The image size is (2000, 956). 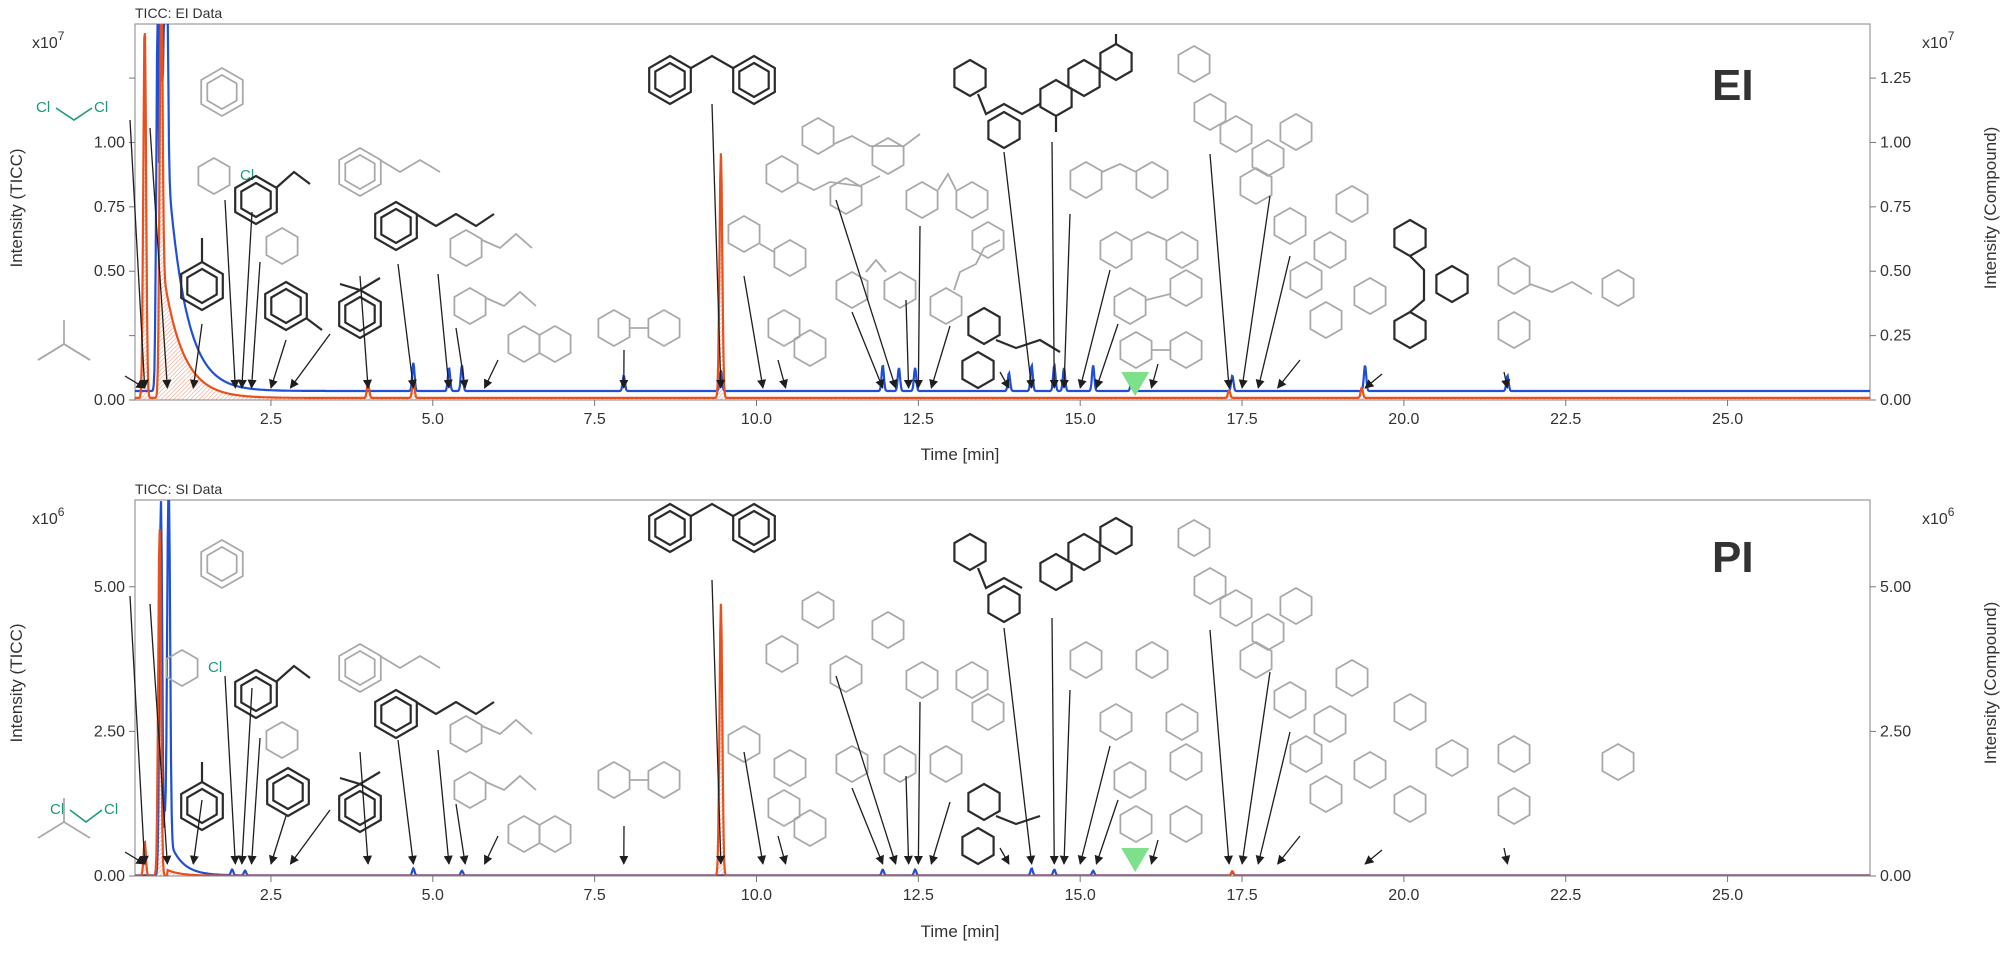 I want to click on diphenylhexene-structure, so click(x=1566, y=303).